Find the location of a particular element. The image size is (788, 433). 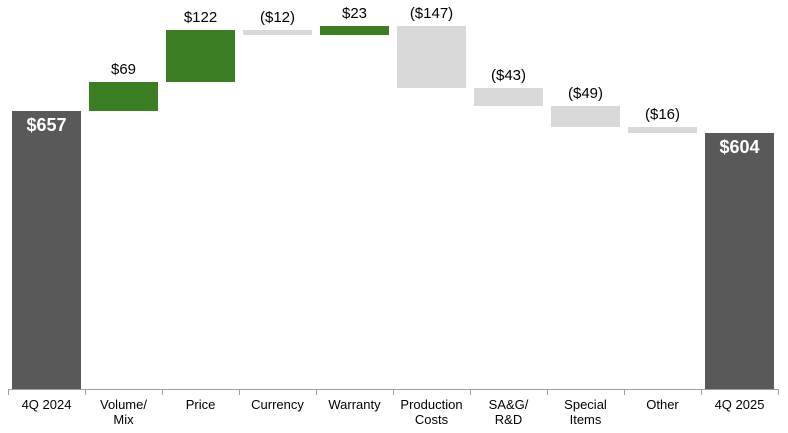

bar-value-label: ($49) is located at coordinates (585, 93).